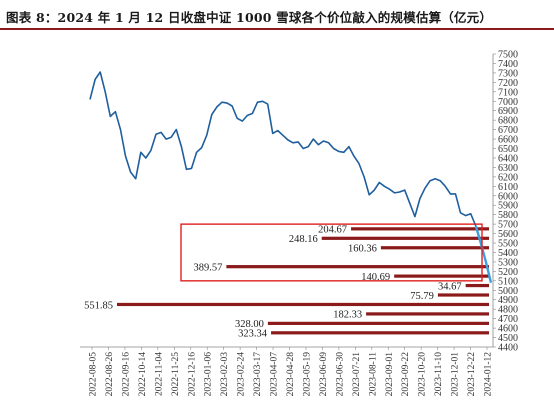 The image size is (554, 413). I want to click on x-tick-label: 2022-11-25, so click(176, 374).